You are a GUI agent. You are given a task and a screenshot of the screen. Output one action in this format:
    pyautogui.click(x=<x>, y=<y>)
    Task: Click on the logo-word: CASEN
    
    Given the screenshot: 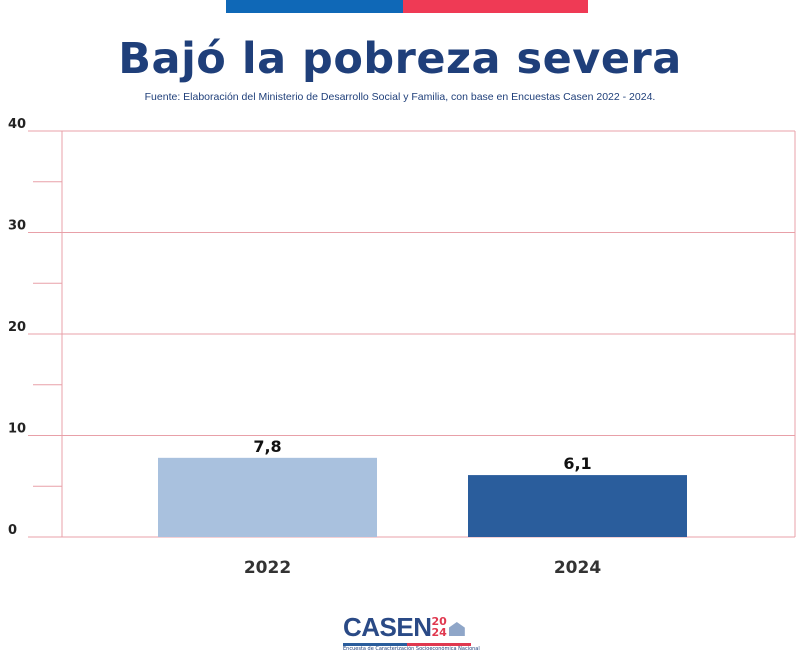 What is the action you would take?
    pyautogui.click(x=387, y=627)
    